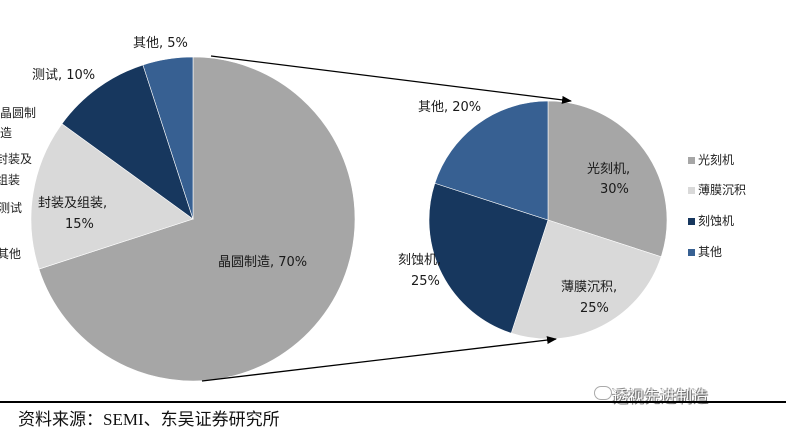 Image resolution: width=786 pixels, height=431 pixels. What do you see at coordinates (660, 396) in the screenshot?
I see `watermark: 透视先进制造` at bounding box center [660, 396].